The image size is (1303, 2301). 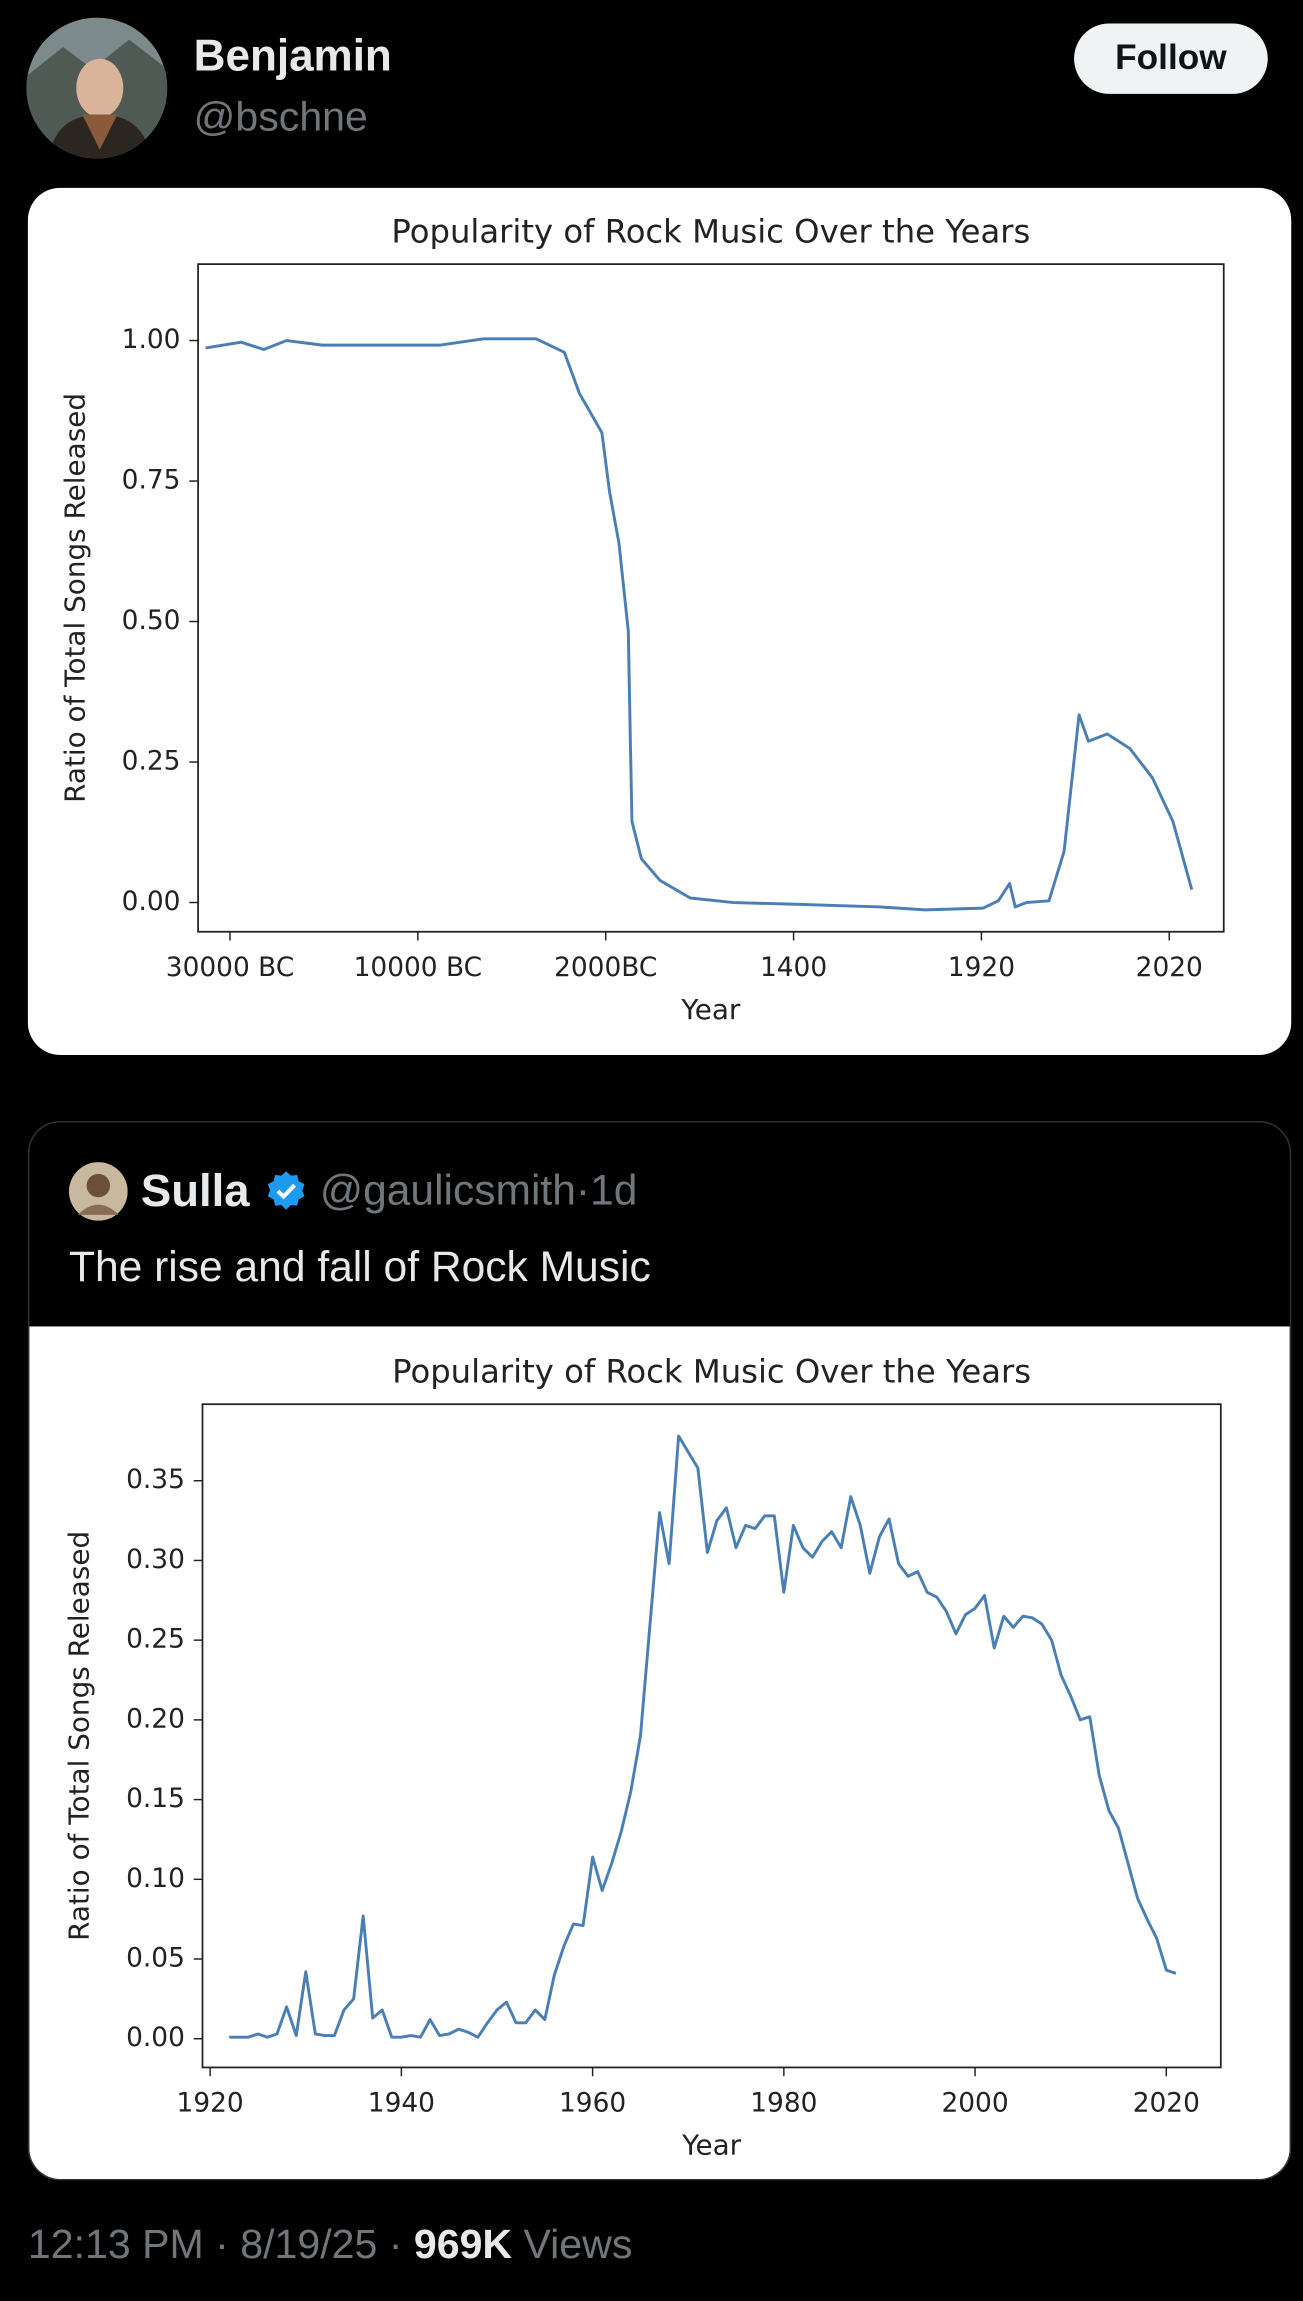 I want to click on y-tick-label: 0.10, so click(x=155, y=1878).